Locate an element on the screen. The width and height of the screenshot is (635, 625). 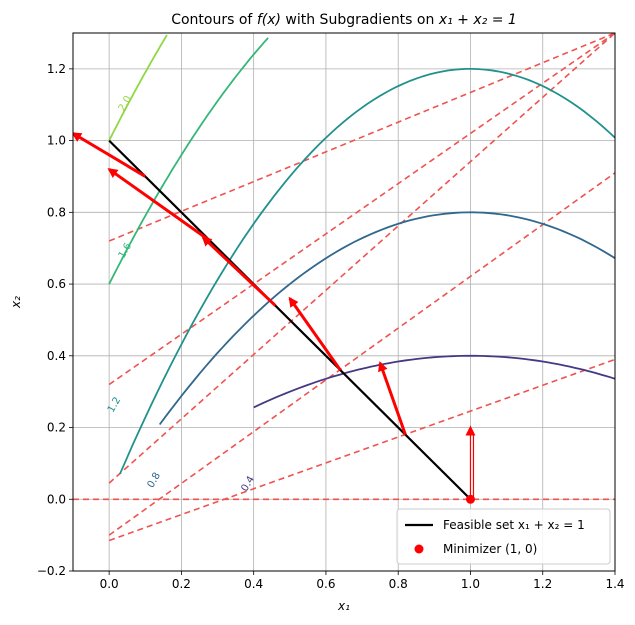
x-axis-label: x₁ is located at coordinates (343, 606).